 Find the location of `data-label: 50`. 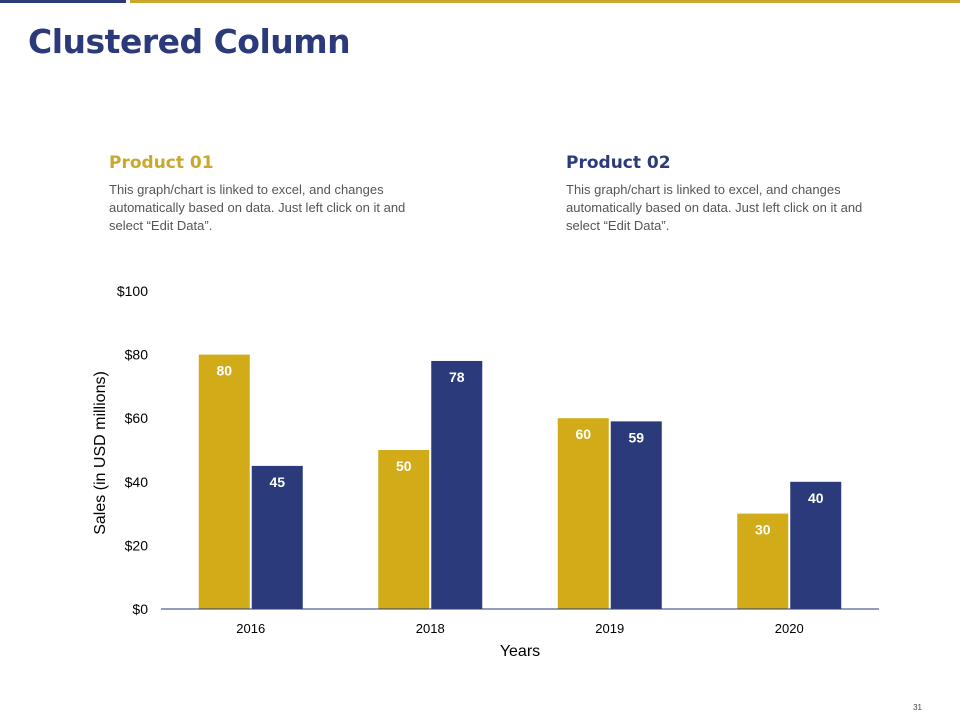

data-label: 50 is located at coordinates (404, 466).